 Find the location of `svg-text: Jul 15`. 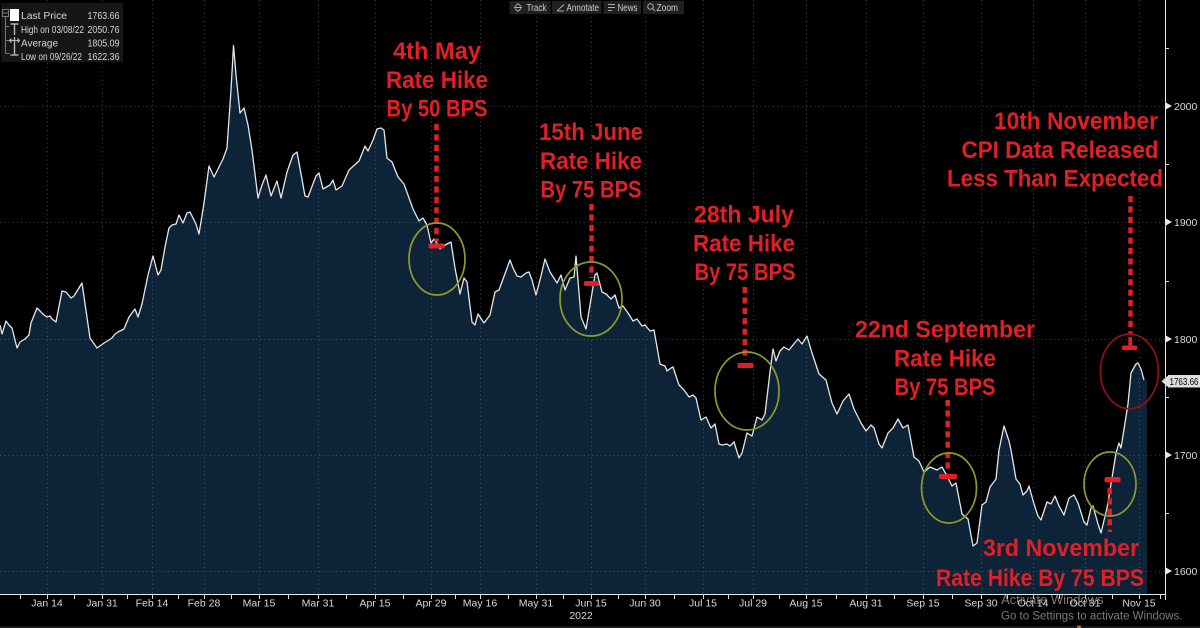

svg-text: Jul 15 is located at coordinates (703, 604).